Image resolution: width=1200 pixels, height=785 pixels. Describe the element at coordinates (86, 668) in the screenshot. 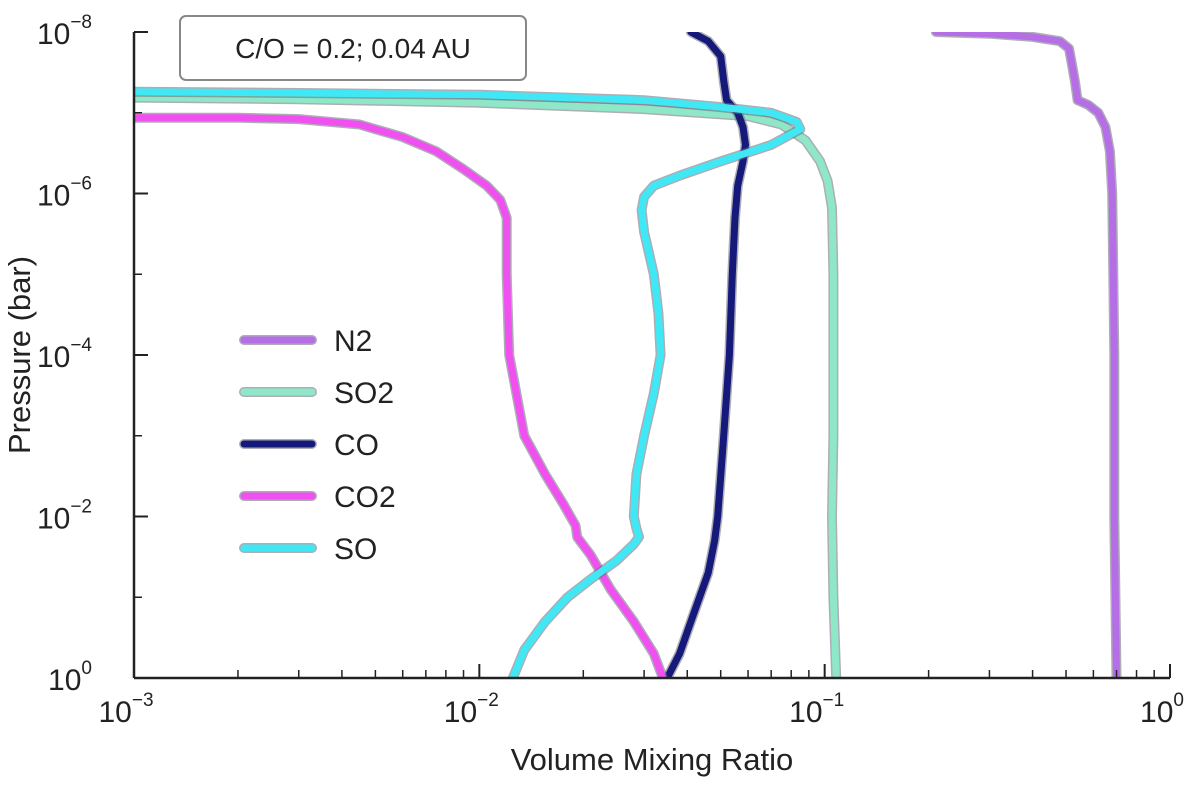

I see `y-tick-exponent: 0` at that location.